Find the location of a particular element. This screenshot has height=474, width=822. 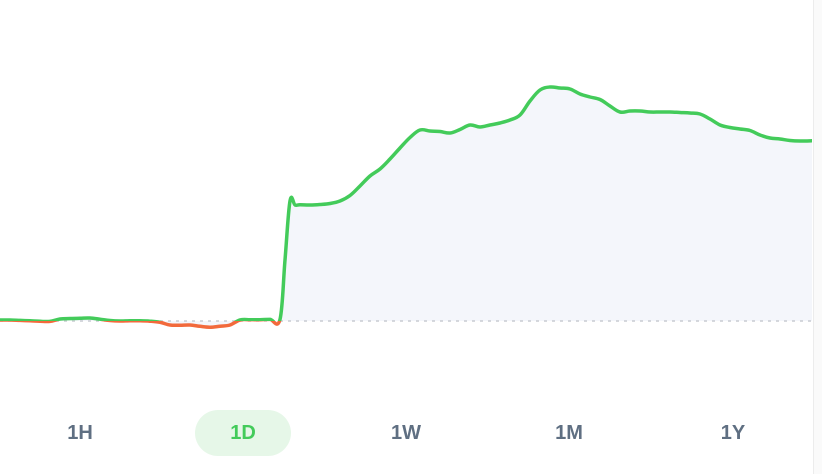

scroll-edge is located at coordinates (818, 237).